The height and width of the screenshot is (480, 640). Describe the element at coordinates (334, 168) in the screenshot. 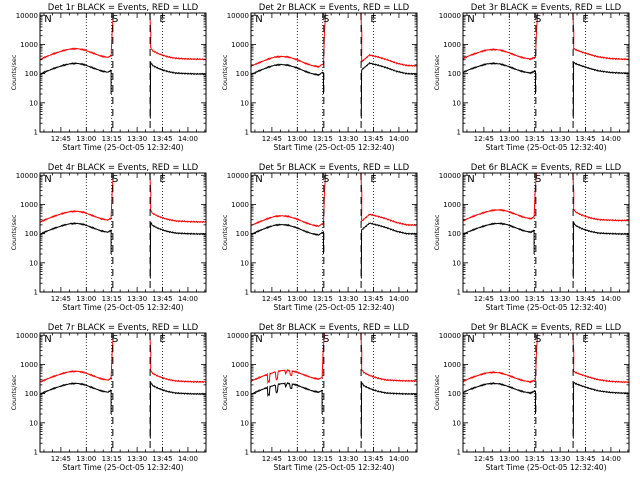

I see `panel-title: Det 5r BLACK = Events, RED = LLD` at that location.